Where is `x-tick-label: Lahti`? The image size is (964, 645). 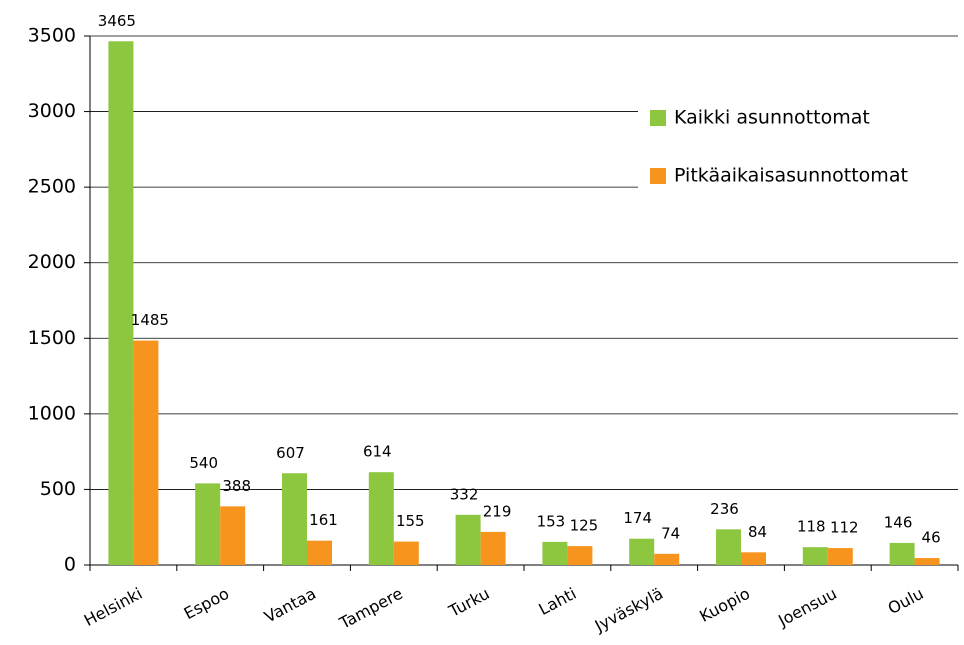 x-tick-label: Lahti is located at coordinates (558, 601).